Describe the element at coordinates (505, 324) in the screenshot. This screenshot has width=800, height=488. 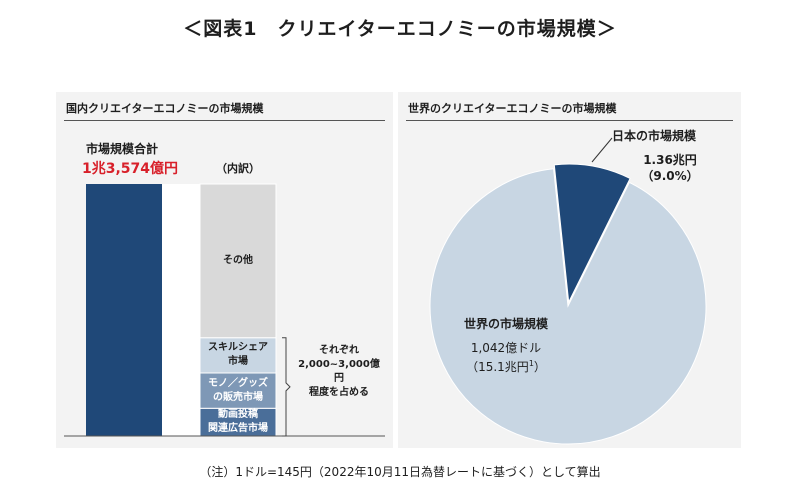
I see `world-slice-name: 世界の市場規模` at that location.